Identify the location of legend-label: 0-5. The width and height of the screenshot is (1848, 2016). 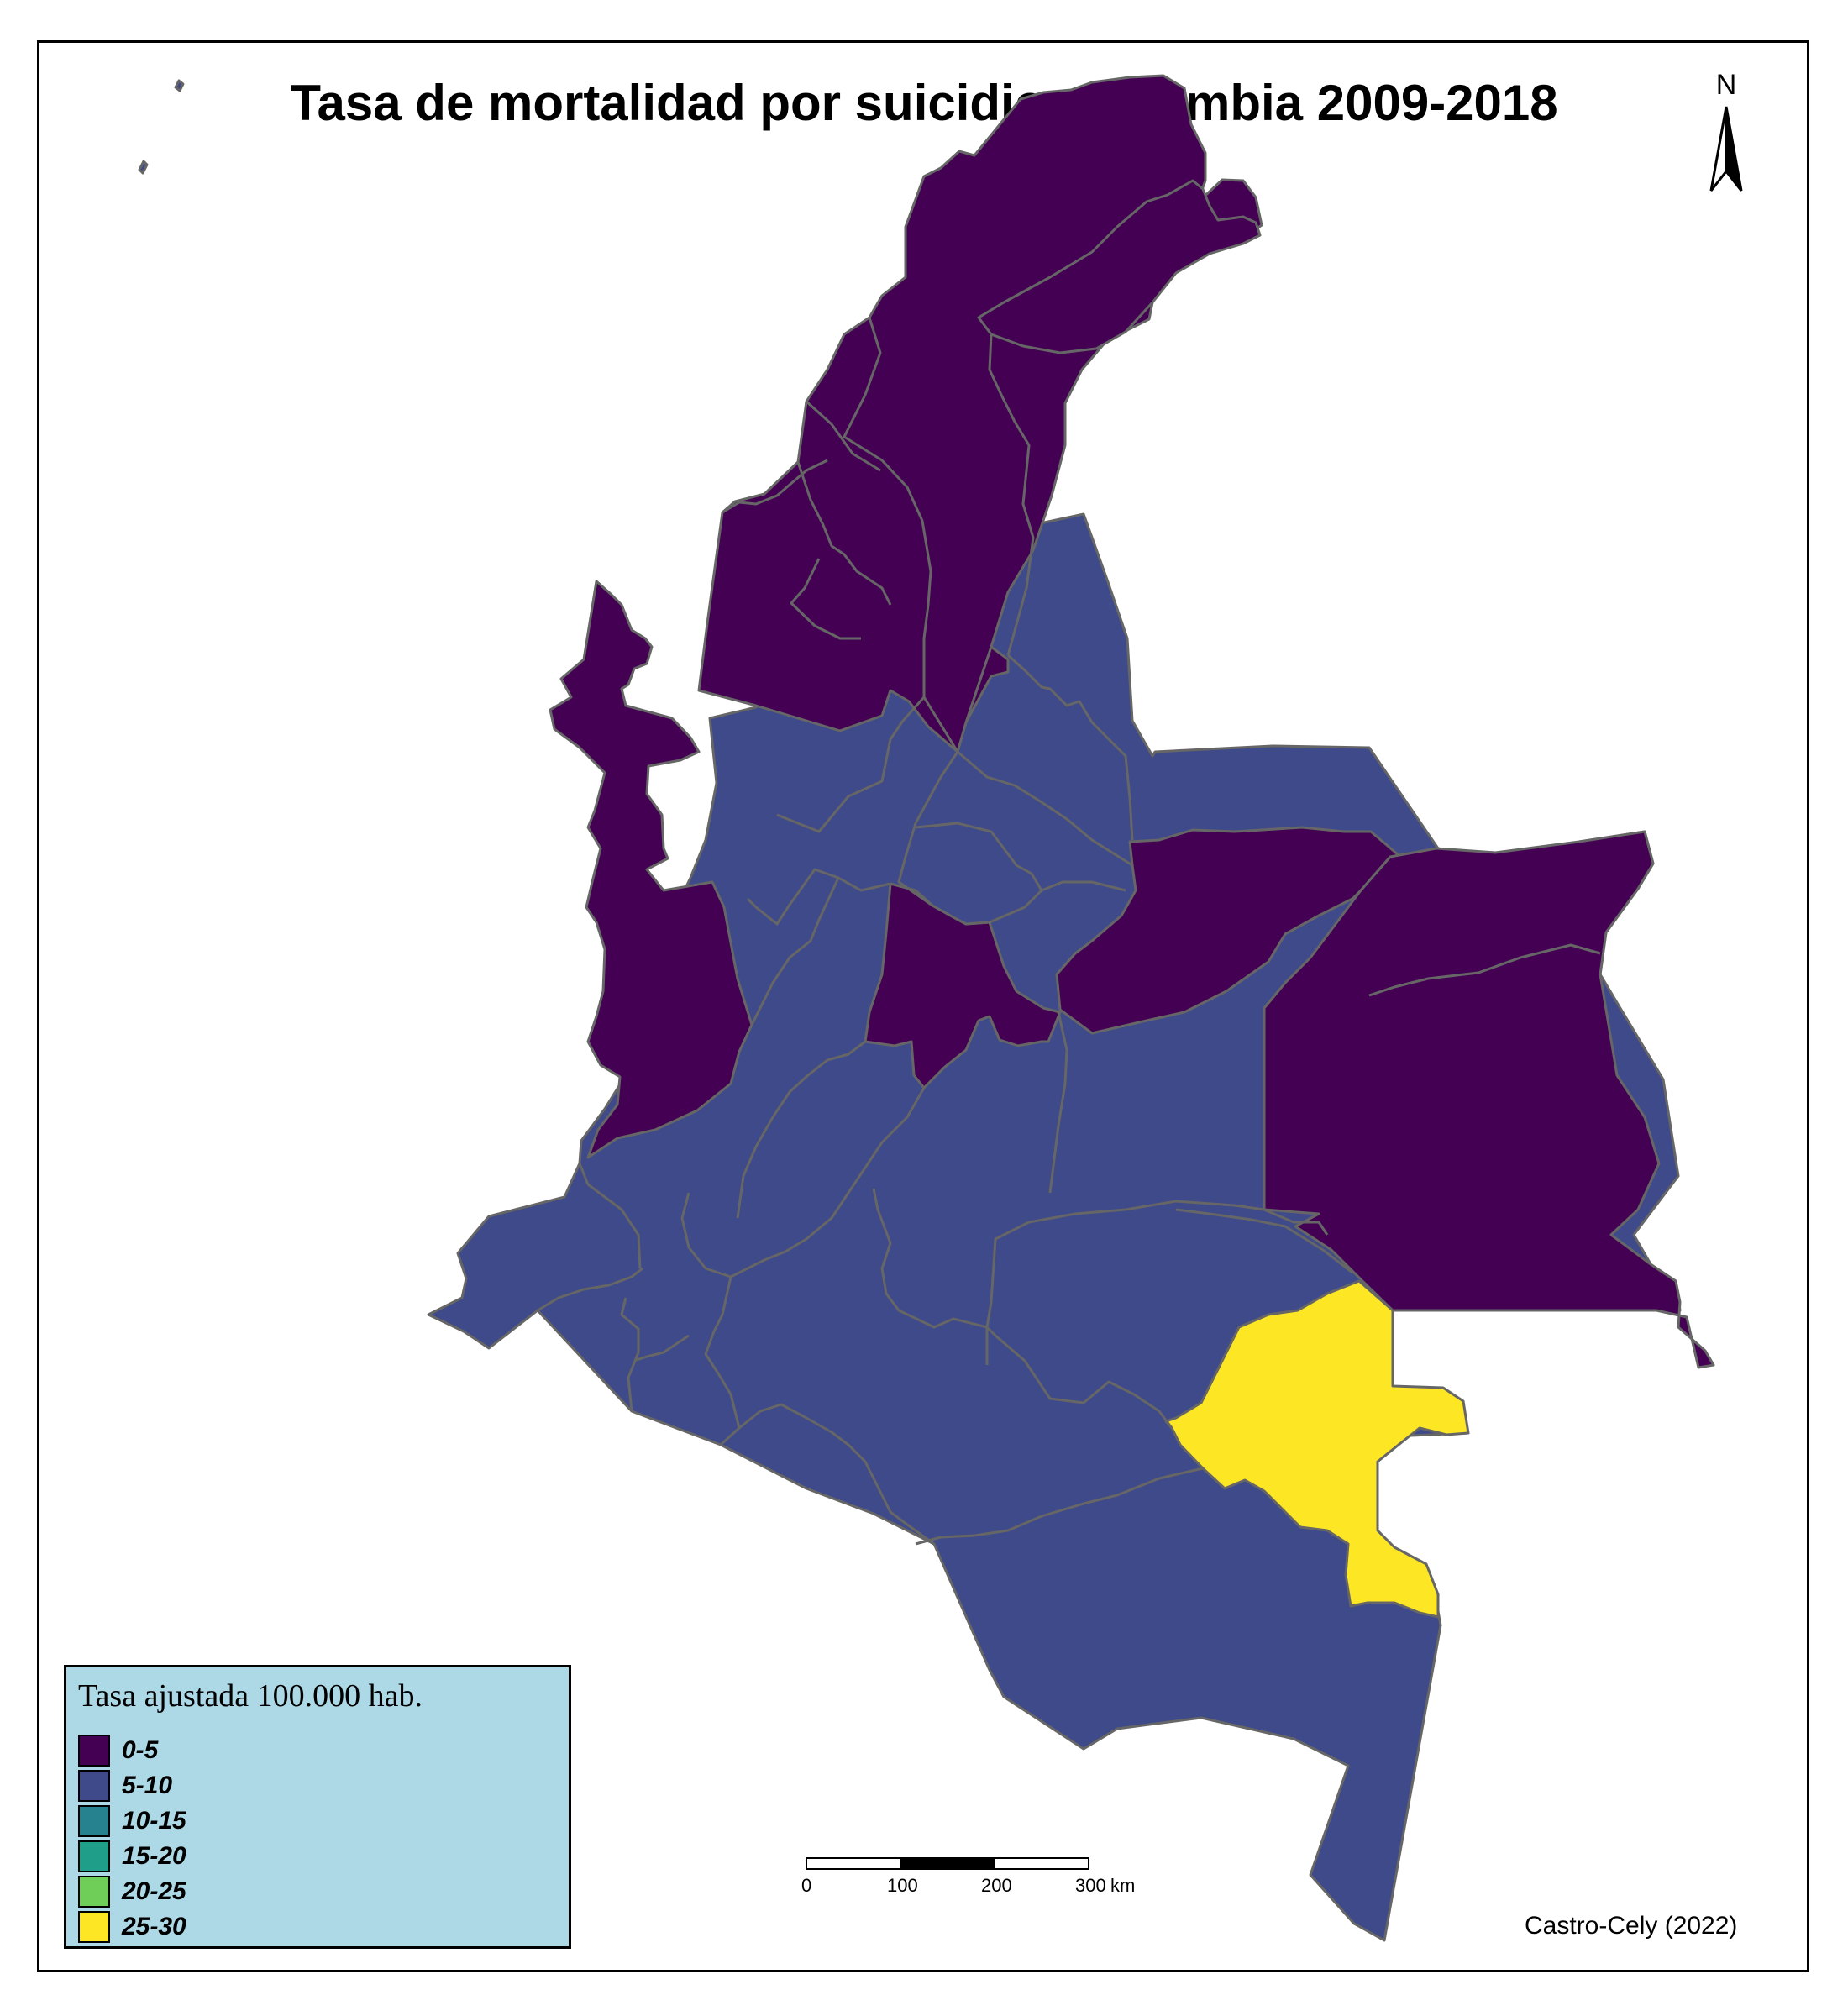
(140, 1750).